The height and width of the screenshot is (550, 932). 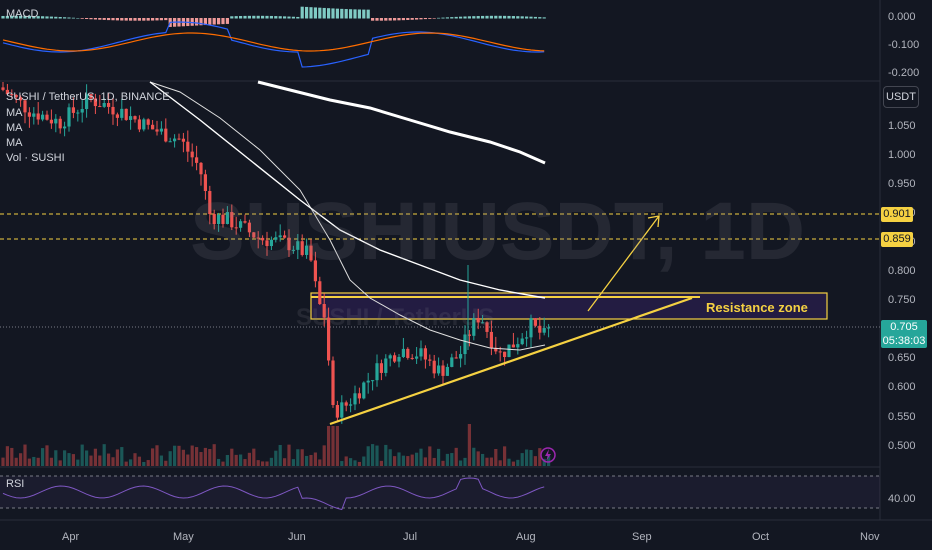 What do you see at coordinates (901, 97) in the screenshot?
I see `currency-unit-button: USDT` at bounding box center [901, 97].